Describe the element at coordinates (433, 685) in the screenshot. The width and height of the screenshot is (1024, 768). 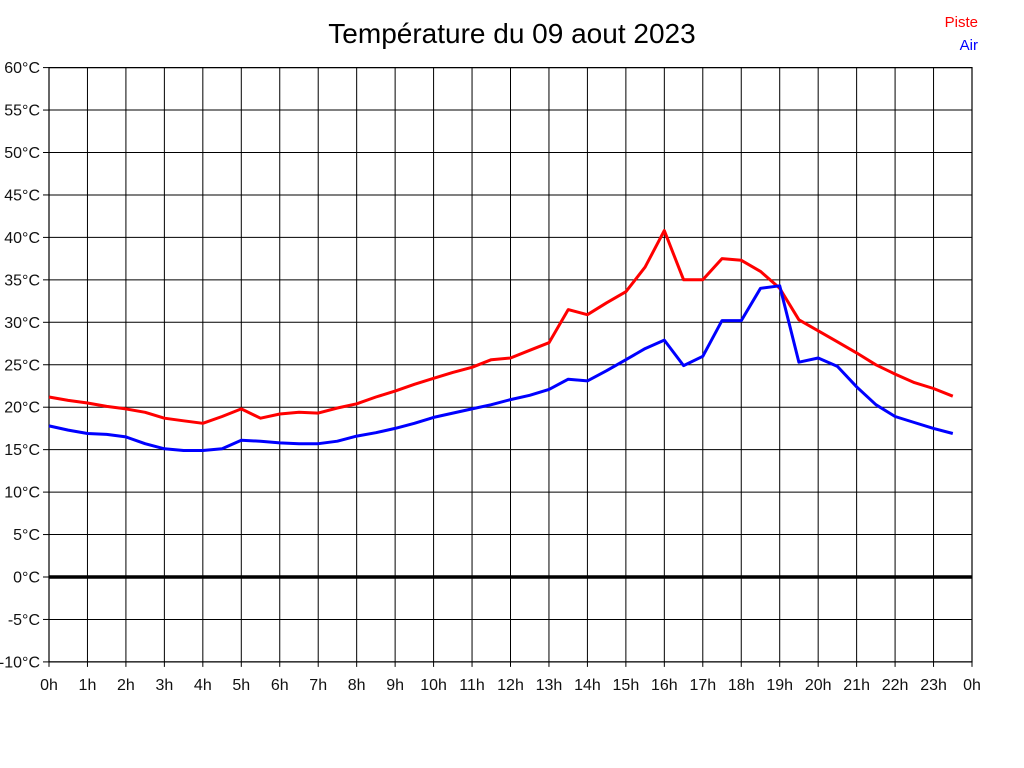
I see `x-axis-tick-label: 10h` at that location.